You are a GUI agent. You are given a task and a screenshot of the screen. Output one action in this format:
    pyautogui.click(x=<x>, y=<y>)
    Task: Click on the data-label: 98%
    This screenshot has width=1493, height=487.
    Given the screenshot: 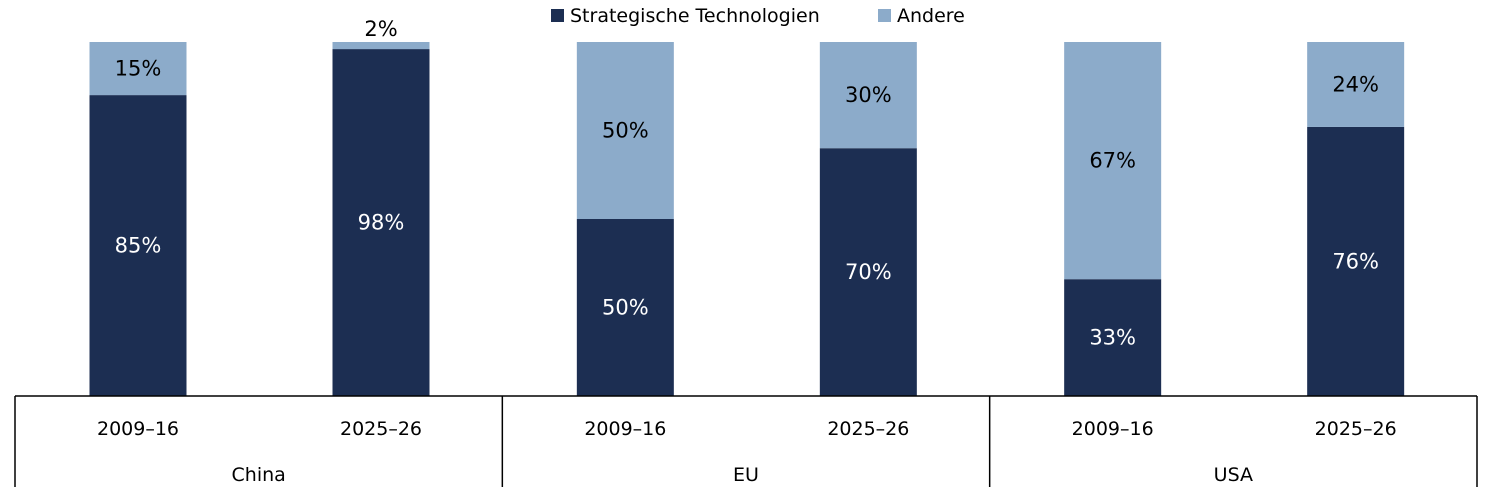 What is the action you would take?
    pyautogui.click(x=381, y=223)
    